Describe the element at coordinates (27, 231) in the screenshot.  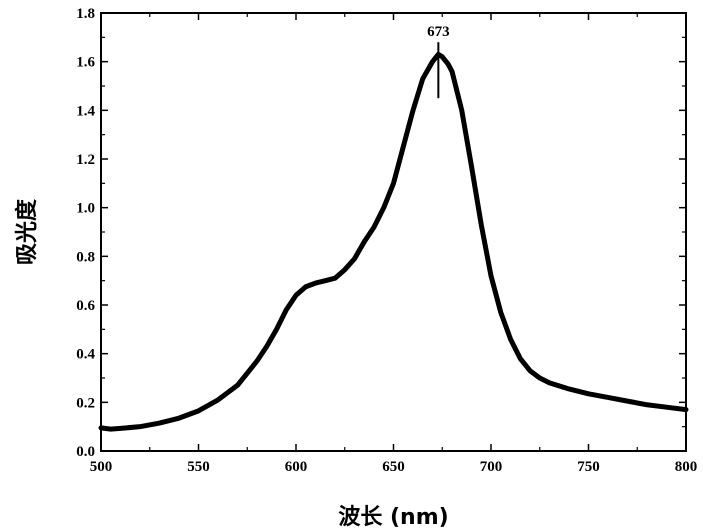
I see `y-axis-label: 吸光度` at that location.